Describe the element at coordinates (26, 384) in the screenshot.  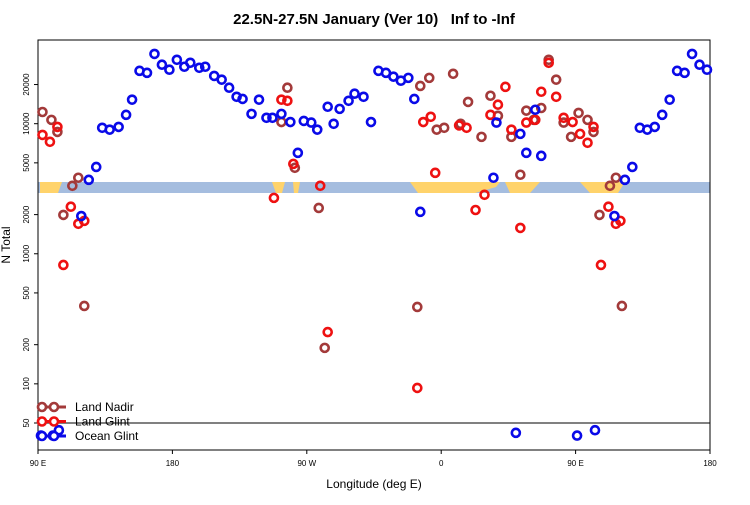
I see `y-tick-label: 100` at that location.